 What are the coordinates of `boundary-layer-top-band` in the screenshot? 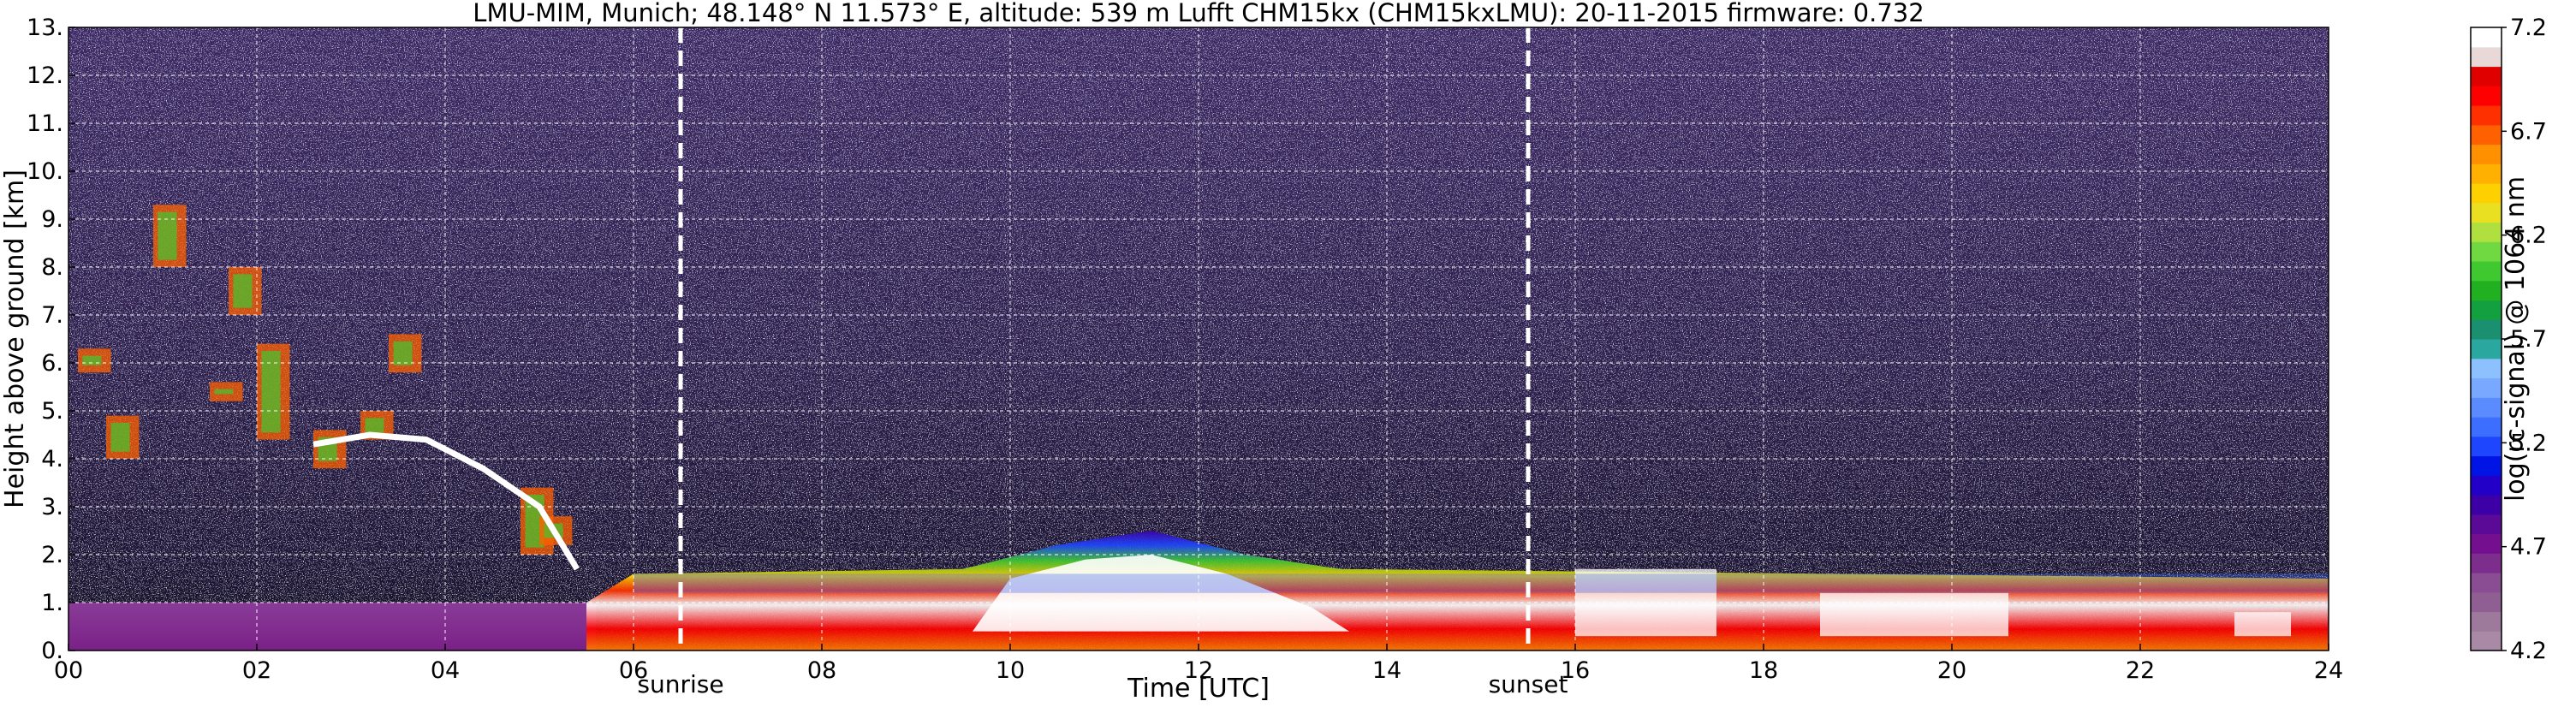 It's located at (1482, 583).